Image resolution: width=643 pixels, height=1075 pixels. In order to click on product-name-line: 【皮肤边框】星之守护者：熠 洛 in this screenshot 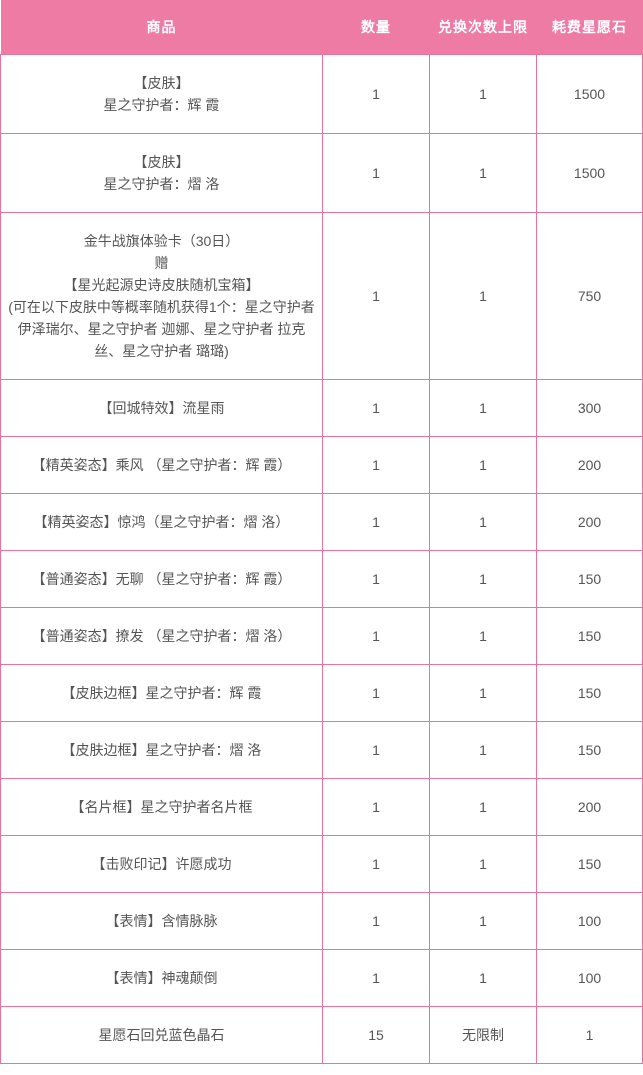, I will do `click(161, 750)`.